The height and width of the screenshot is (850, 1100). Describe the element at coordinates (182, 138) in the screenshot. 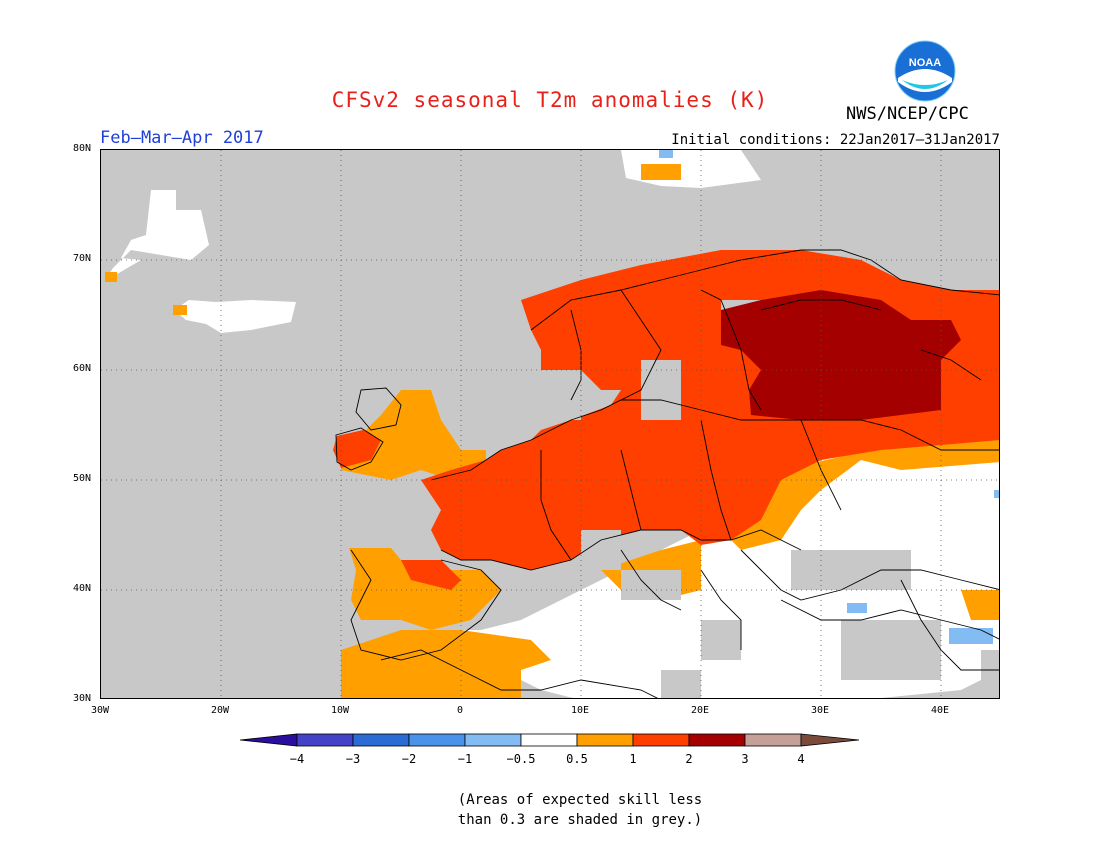

I see `season-label: Feb–Mar–Apr 2017` at that location.